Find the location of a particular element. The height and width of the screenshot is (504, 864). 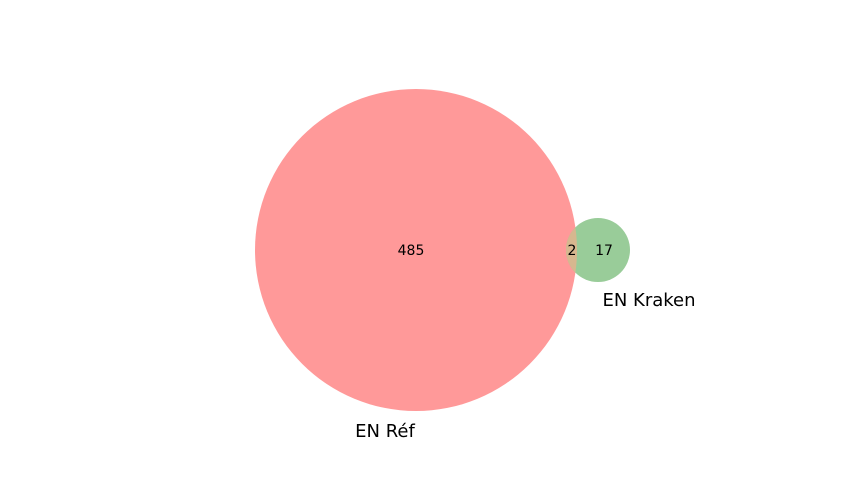

set-b-only-count: 17 is located at coordinates (604, 251).